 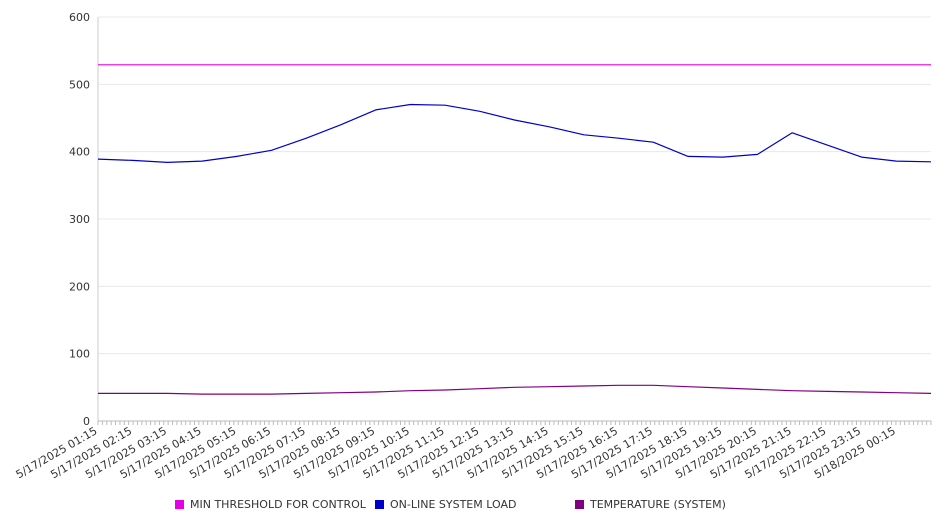 I want to click on y-tick-label: 500, so click(x=79, y=84).